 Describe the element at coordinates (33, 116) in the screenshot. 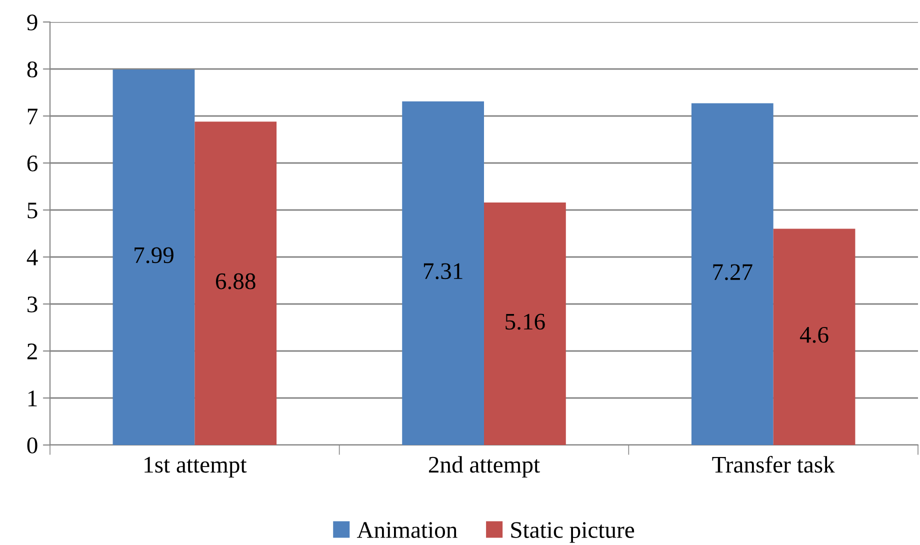

I see `y-tick-label: 7` at that location.